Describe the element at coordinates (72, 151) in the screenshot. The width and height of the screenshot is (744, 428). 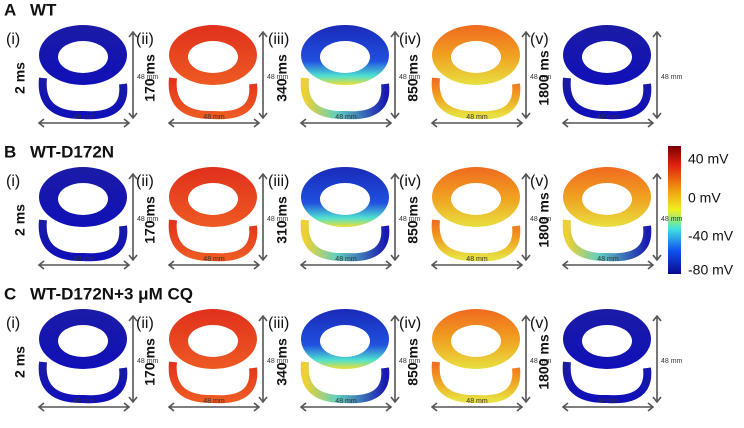
I see `row-title: WT-D172N` at that location.